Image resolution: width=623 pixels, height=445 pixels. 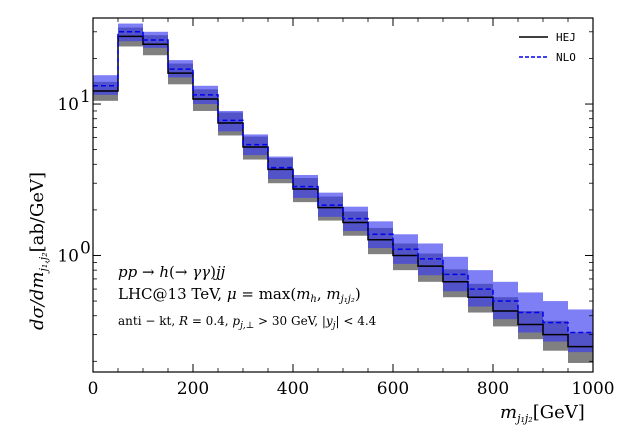 I want to click on y-tick-label-exponent: 1, so click(x=85, y=97).